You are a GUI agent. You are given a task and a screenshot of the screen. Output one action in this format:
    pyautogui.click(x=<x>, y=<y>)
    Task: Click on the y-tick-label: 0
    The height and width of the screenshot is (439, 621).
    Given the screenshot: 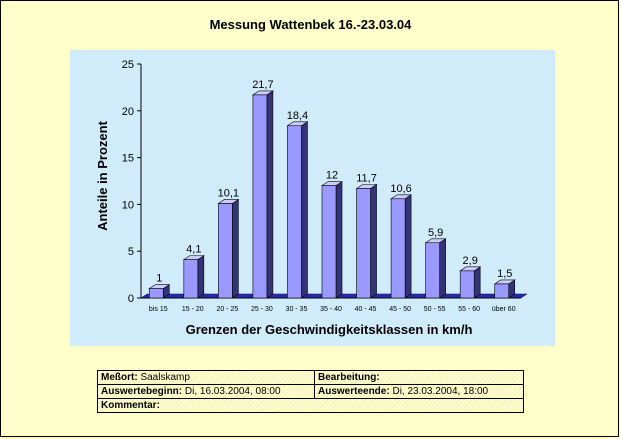 What is the action you would take?
    pyautogui.click(x=131, y=299)
    